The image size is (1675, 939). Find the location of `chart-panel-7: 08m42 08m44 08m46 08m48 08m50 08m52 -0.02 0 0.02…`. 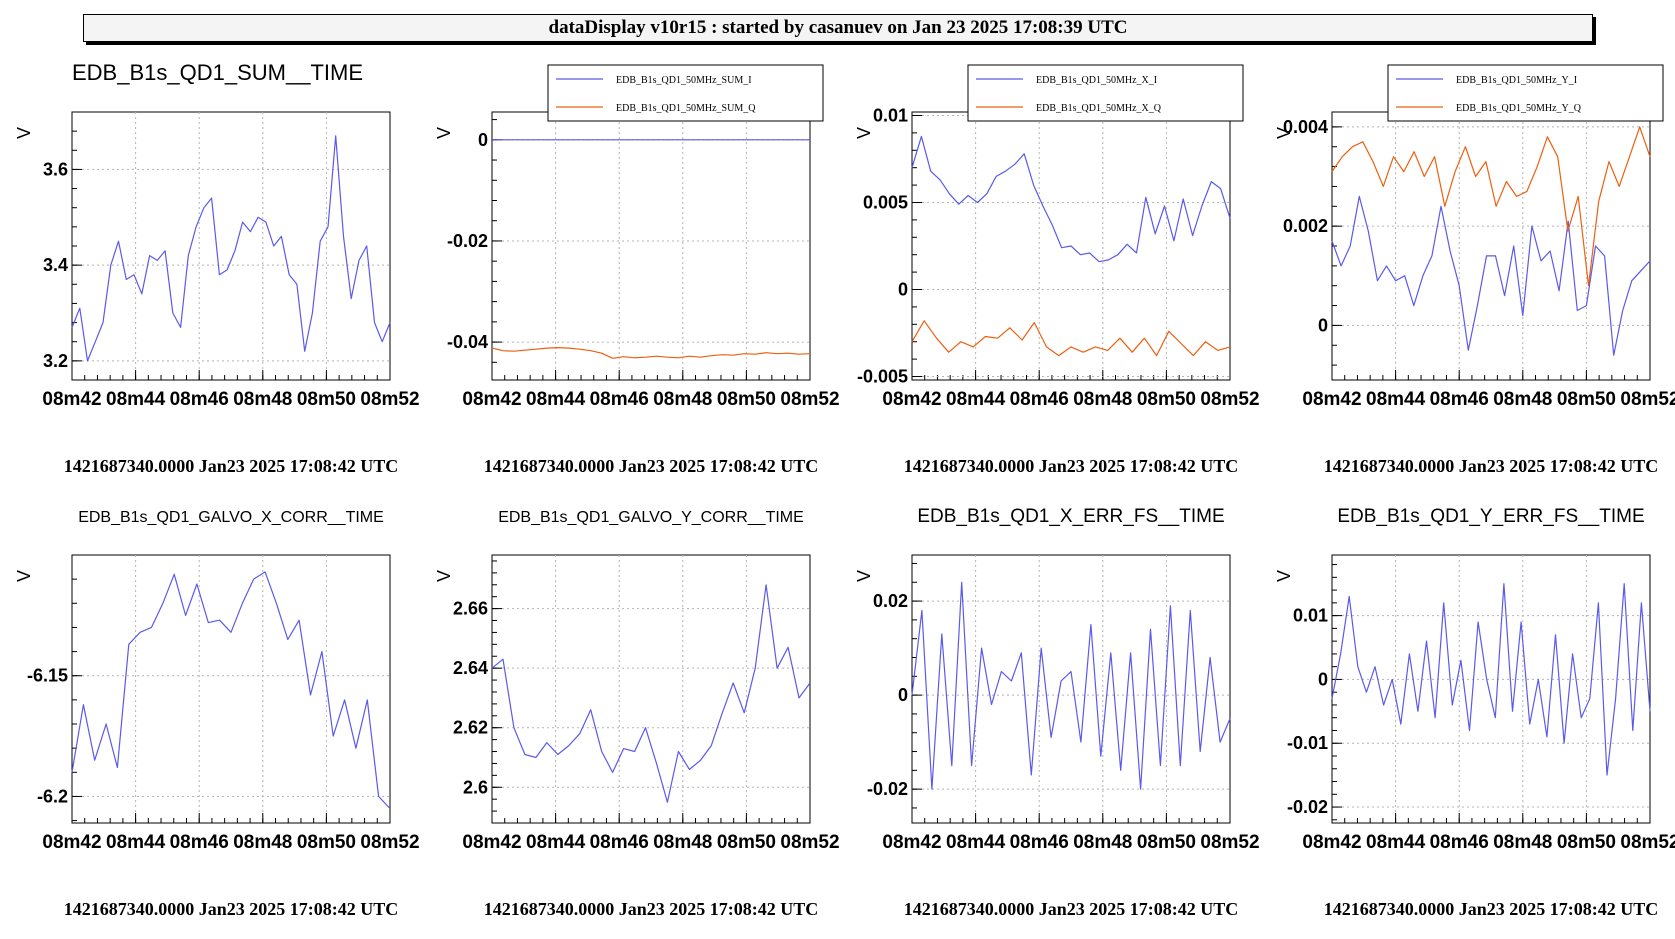

chart-panel-7: 08m42 08m44 08m46 08m48 08m50 08m52 -0.02 0 0.02… is located at coordinates (1057, 712).